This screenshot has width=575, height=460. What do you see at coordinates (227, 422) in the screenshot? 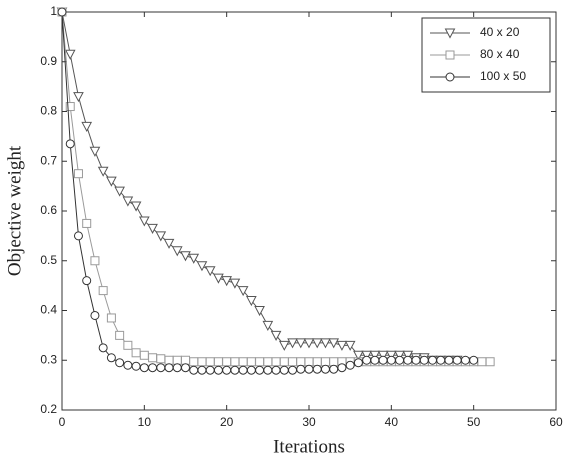
I see `x-tick-label: 20` at bounding box center [227, 422].